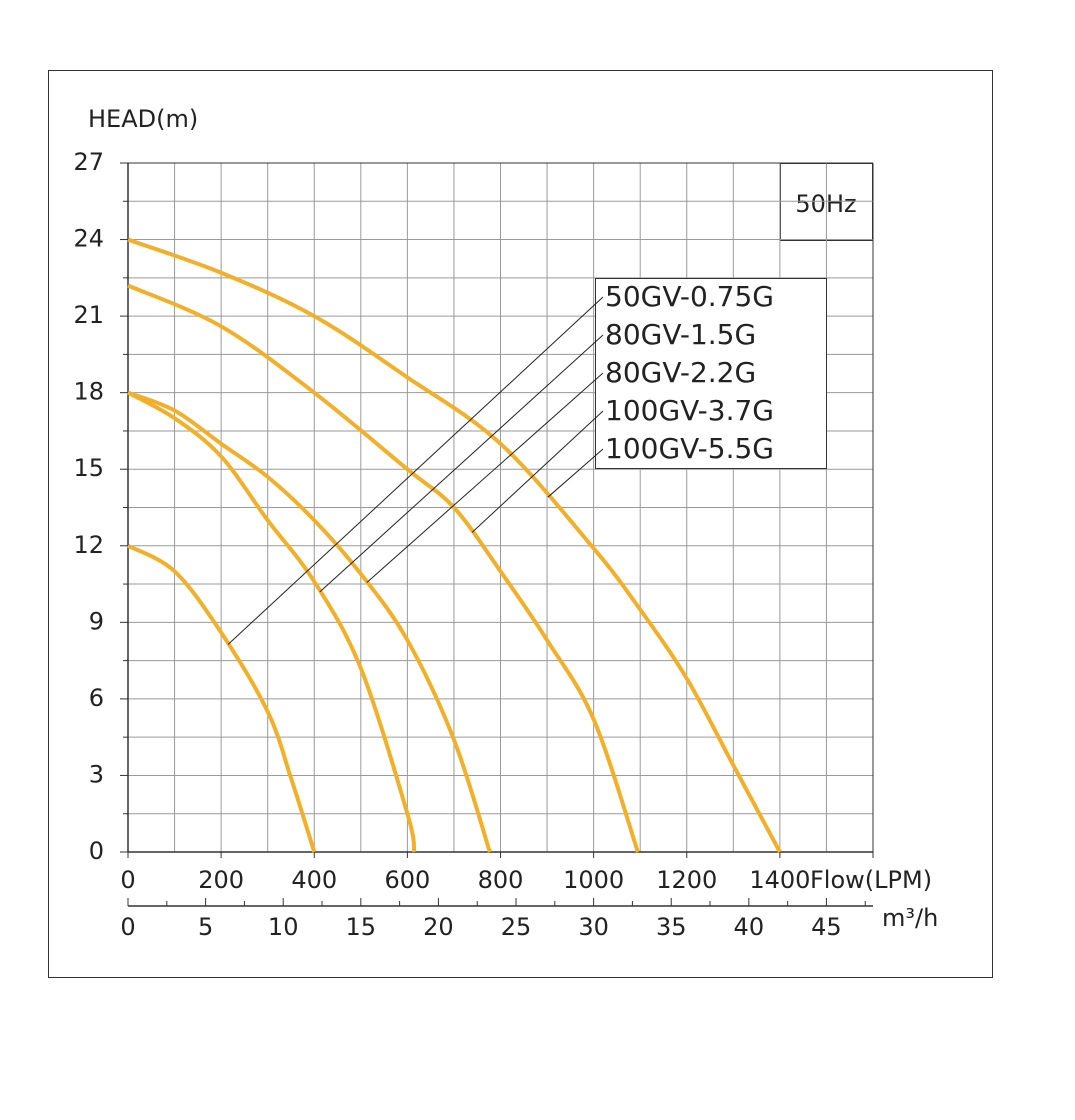 Image resolution: width=1075 pixels, height=1120 pixels. Describe the element at coordinates (680, 372) in the screenshot. I see `legend-label: 80GV-2.2G` at that location.